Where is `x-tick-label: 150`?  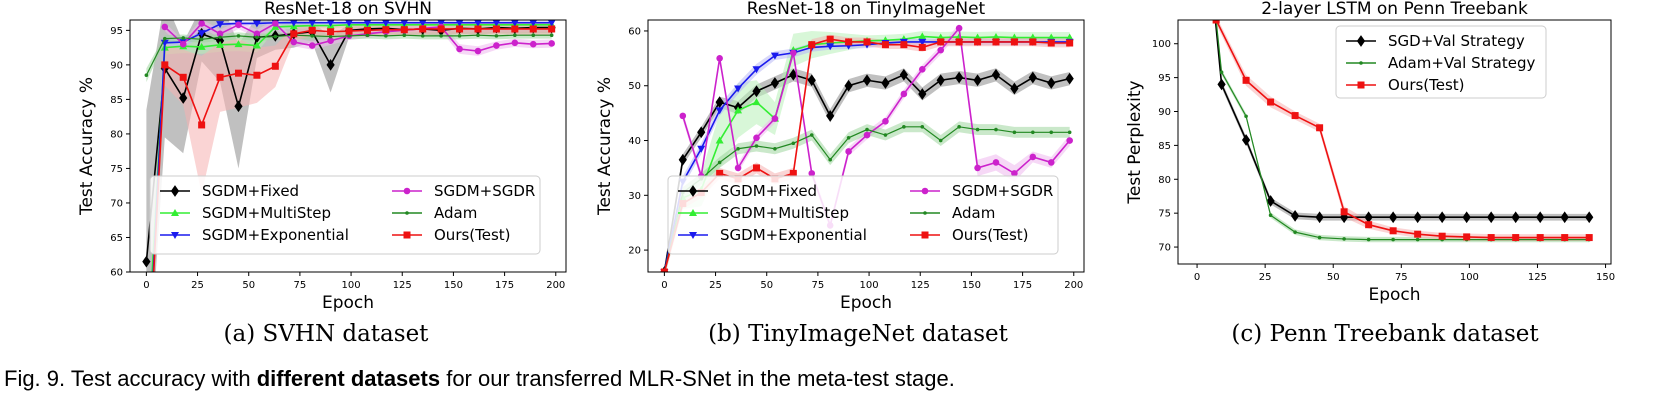
x-tick-label: 150 is located at coordinates (971, 285).